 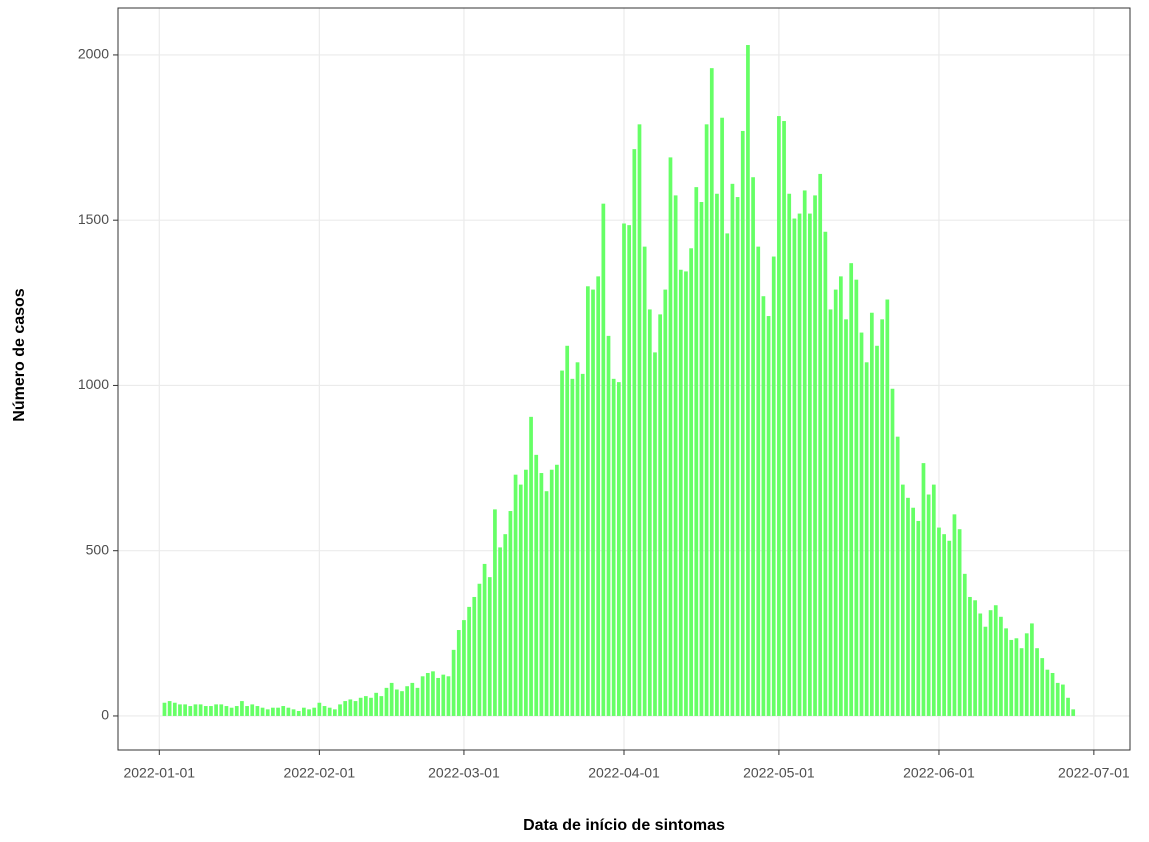 What do you see at coordinates (93, 54) in the screenshot?
I see `y-tick-label: 2000` at bounding box center [93, 54].